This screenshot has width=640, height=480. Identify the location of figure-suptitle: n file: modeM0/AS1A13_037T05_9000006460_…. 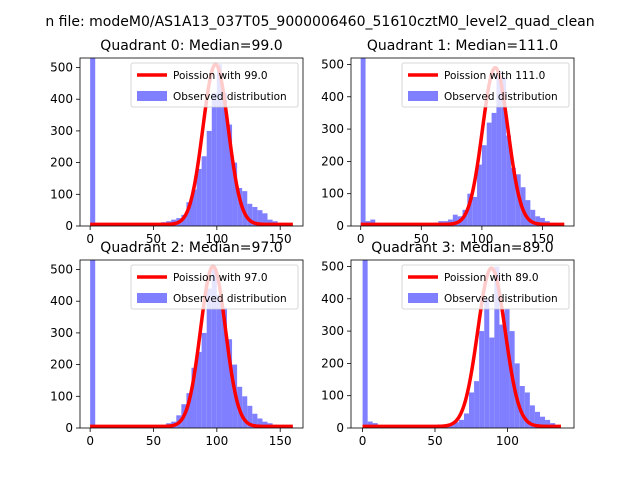
(319, 22).